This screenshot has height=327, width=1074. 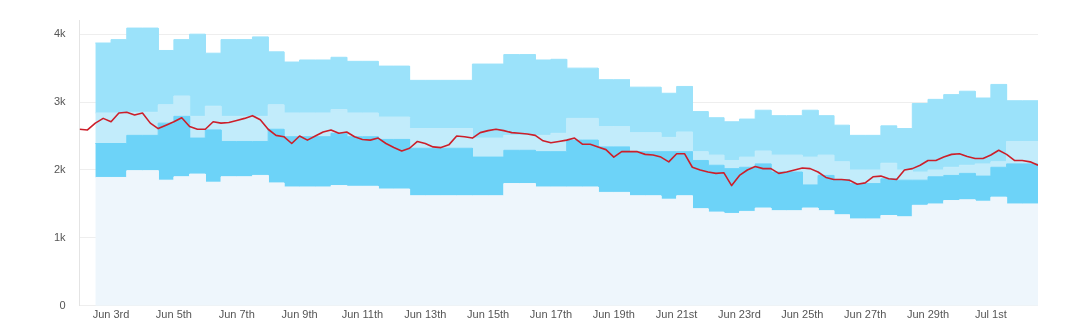 What do you see at coordinates (62, 304) in the screenshot?
I see `y-tick-label: 0` at bounding box center [62, 304].